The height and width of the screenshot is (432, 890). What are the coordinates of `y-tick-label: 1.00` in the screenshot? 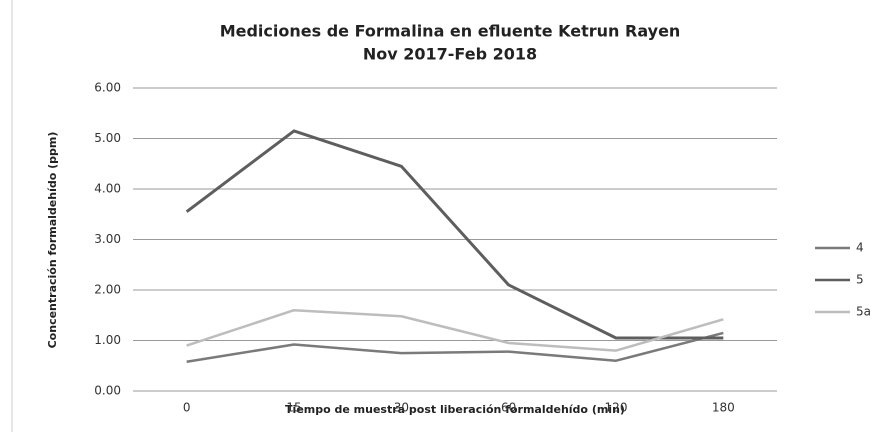 It's located at (107, 340).